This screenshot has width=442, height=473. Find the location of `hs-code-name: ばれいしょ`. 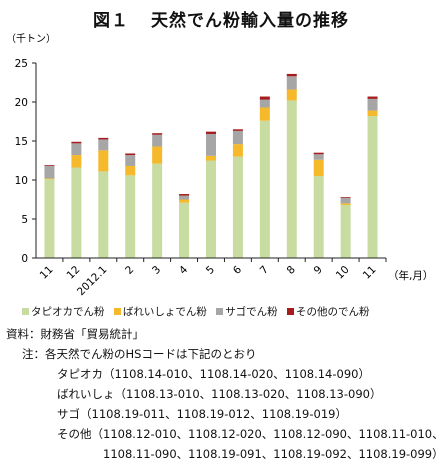

hs-code-name: ばれいしょ is located at coordinates (86, 394).